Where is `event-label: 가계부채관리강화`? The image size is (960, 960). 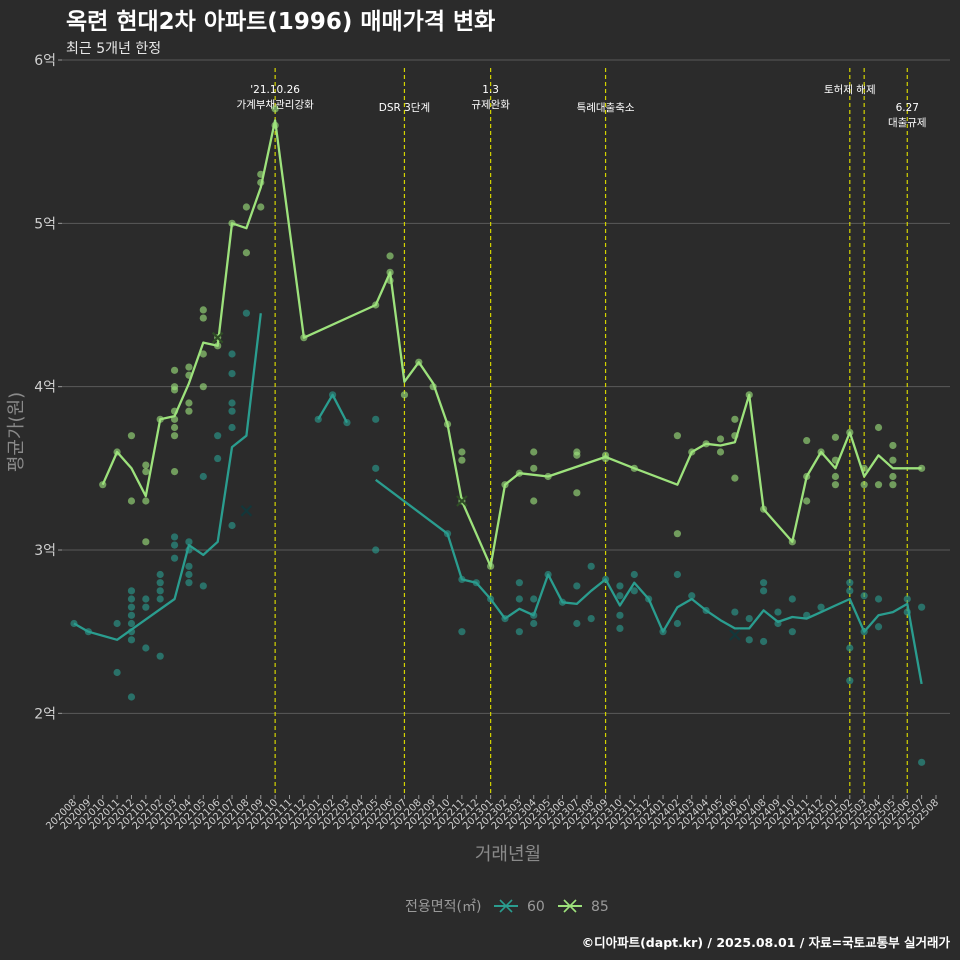
event-label: 가계부채관리강화 is located at coordinates (275, 105).